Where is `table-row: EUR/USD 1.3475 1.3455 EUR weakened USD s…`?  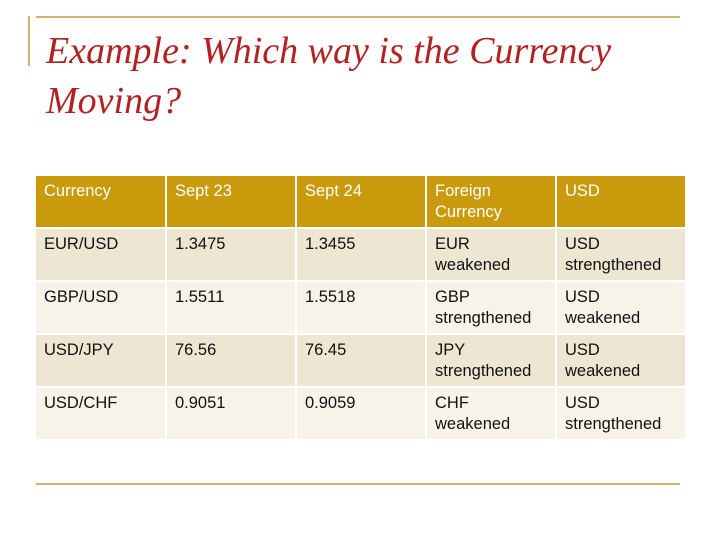
table-row: EUR/USD 1.3475 1.3455 EUR weakened USD s… is located at coordinates (360, 255).